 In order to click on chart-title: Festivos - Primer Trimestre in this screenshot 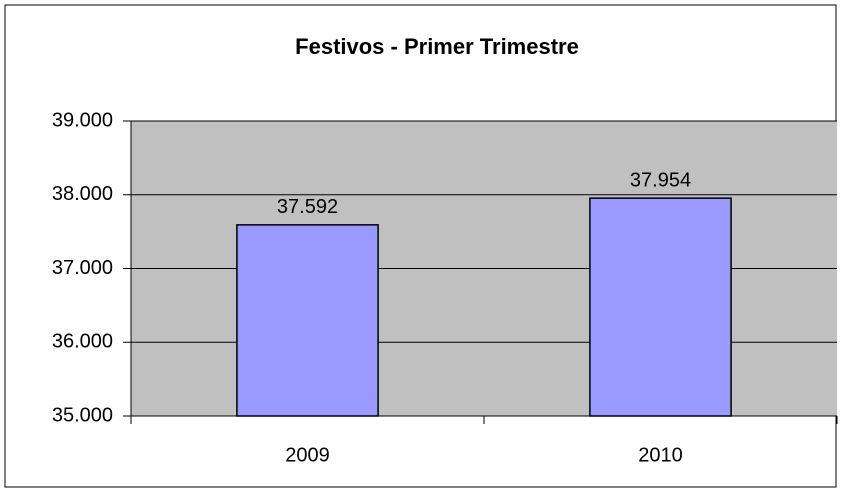, I will do `click(437, 46)`.